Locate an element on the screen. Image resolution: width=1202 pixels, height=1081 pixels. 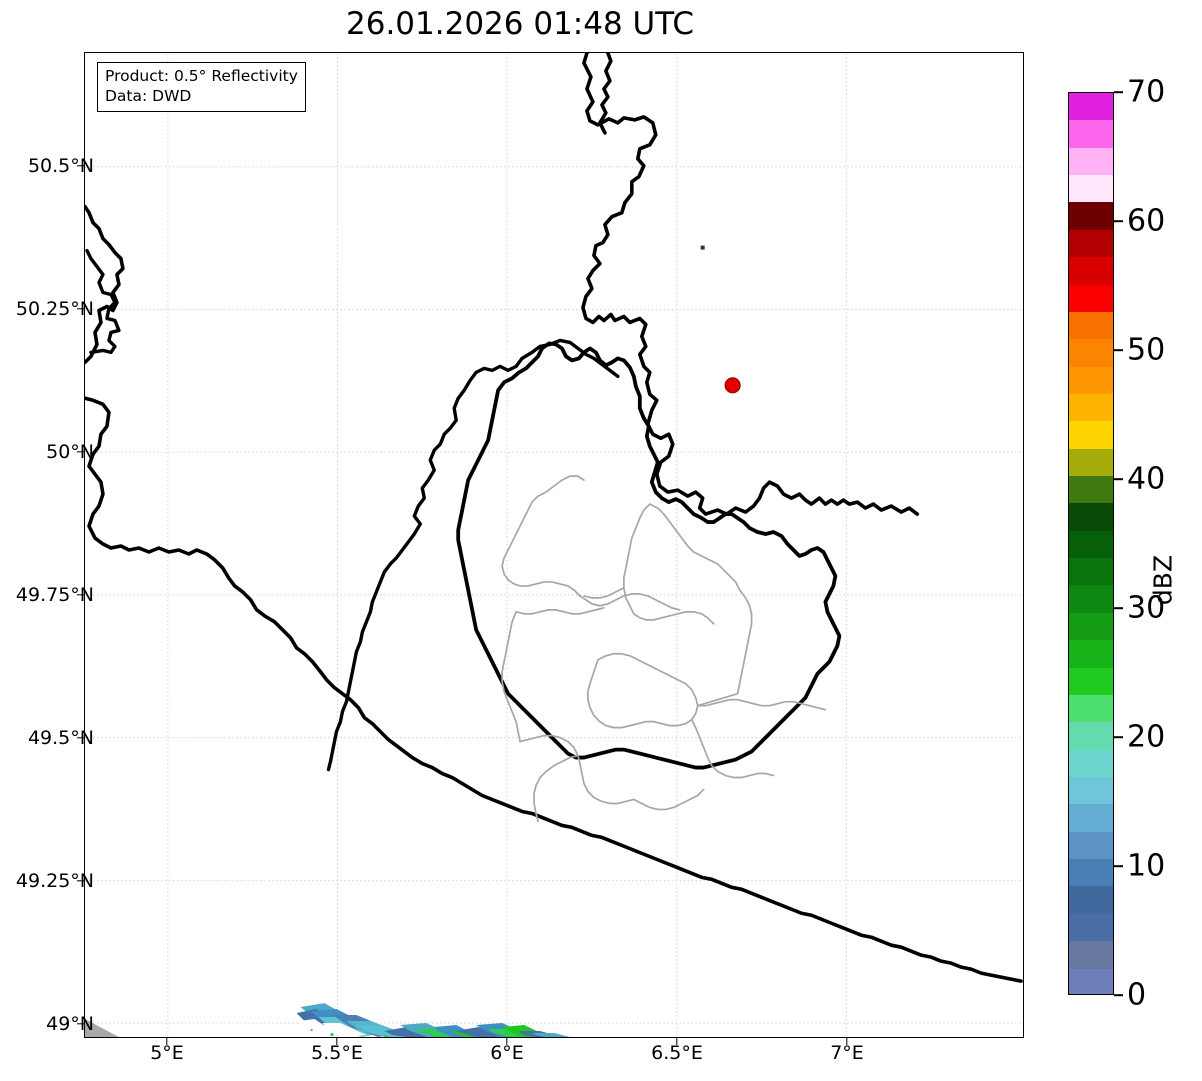
y-tick-label-6: 49°N is located at coordinates (70, 1024).